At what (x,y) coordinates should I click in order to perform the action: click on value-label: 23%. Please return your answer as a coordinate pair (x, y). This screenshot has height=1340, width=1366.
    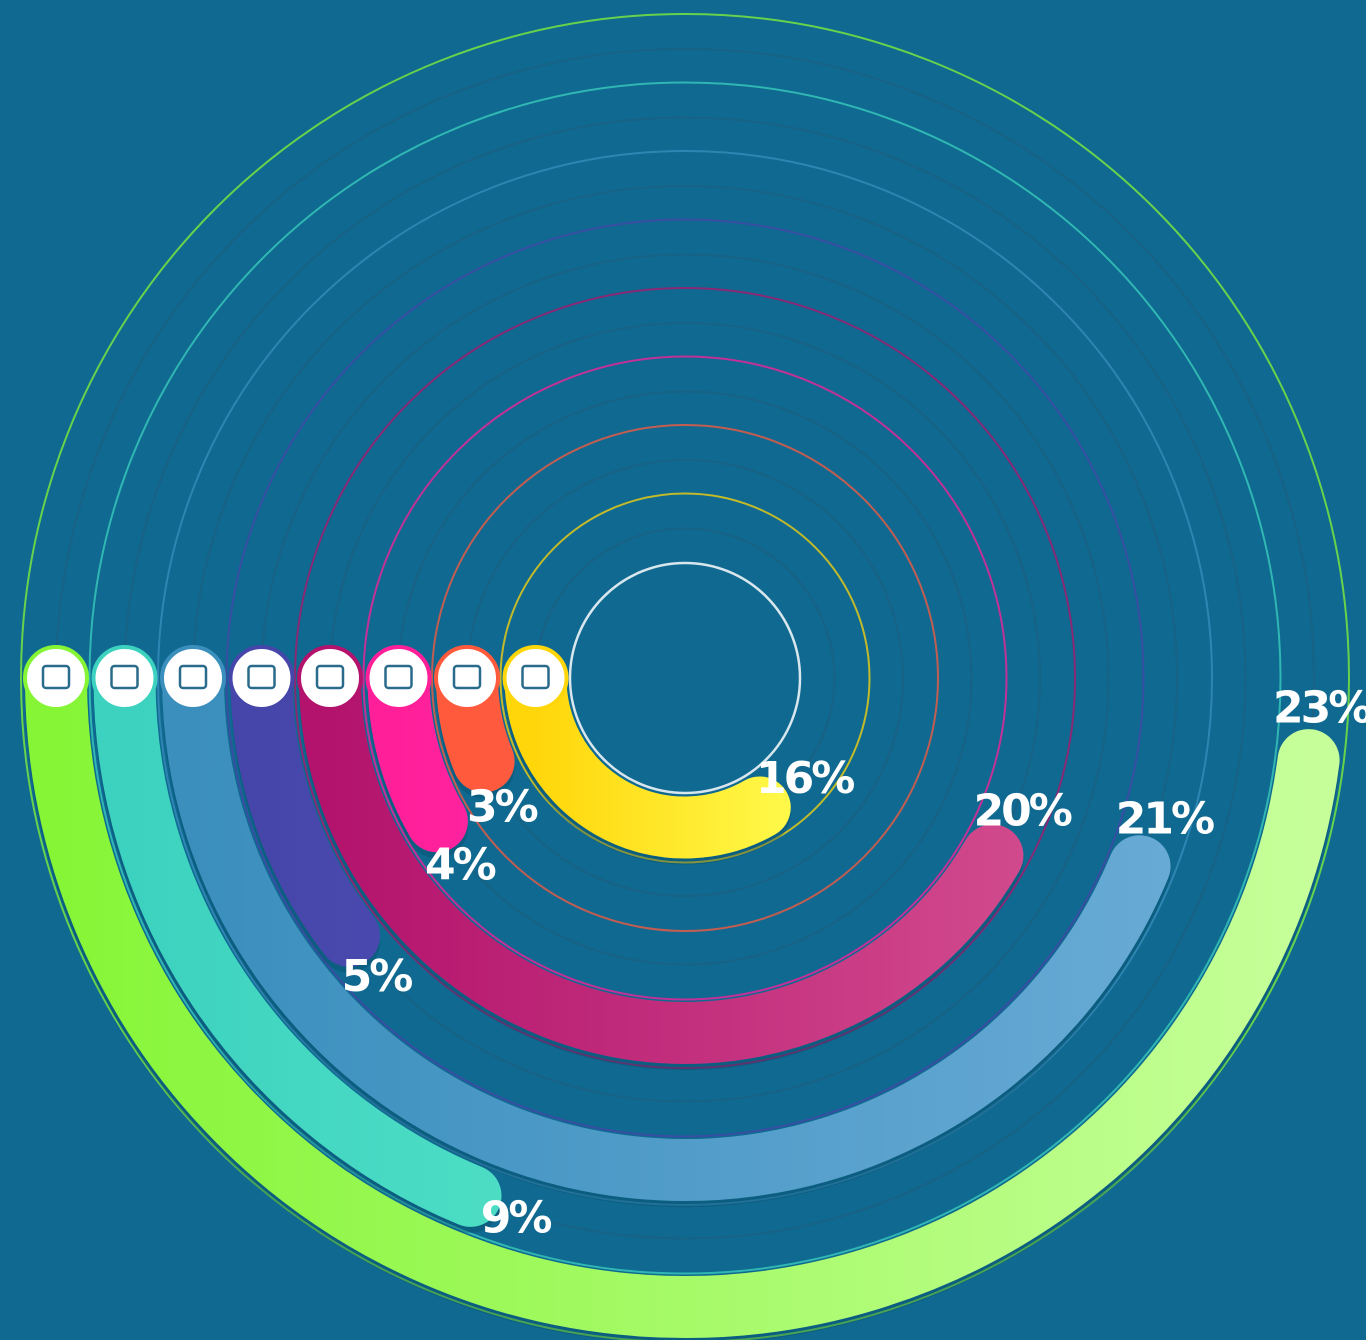
    Looking at the image, I should click on (1319, 708).